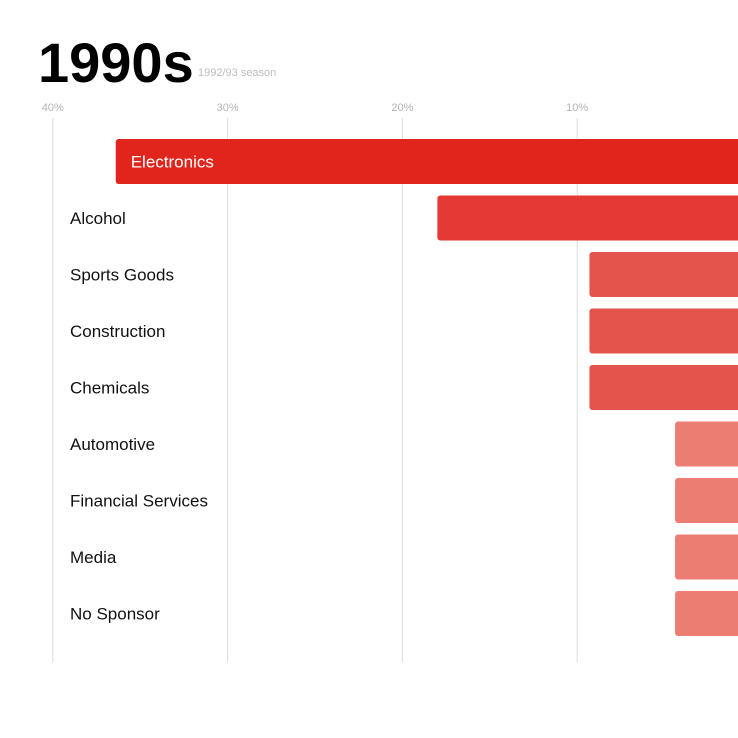 This screenshot has width=738, height=738. Describe the element at coordinates (53, 108) in the screenshot. I see `x-tick-label: 40%` at that location.